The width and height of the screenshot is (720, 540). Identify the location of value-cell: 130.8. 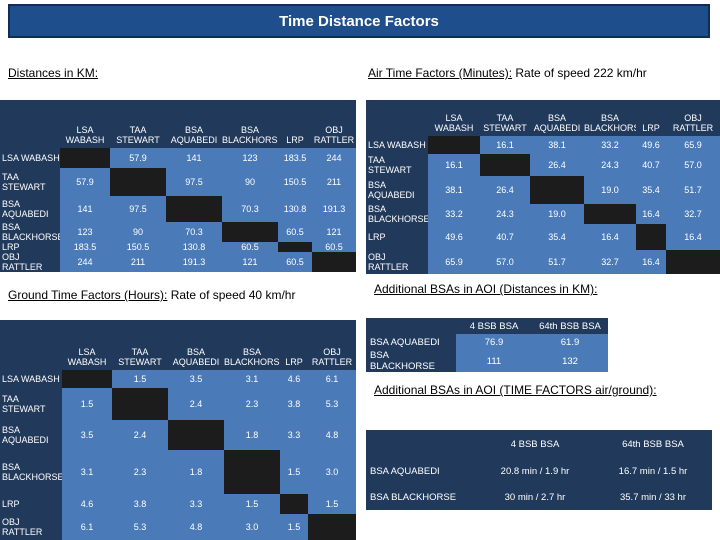
(295, 209).